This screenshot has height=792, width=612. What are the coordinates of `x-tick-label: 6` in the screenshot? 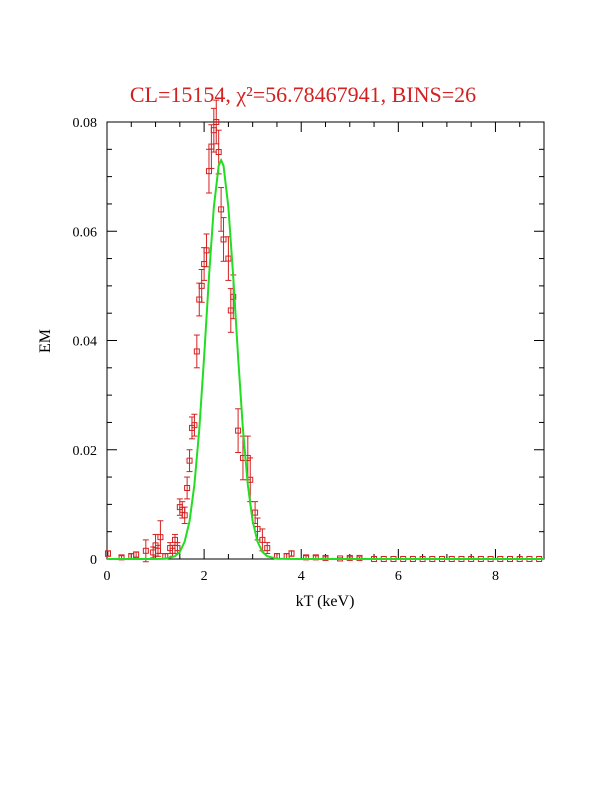 It's located at (398, 576).